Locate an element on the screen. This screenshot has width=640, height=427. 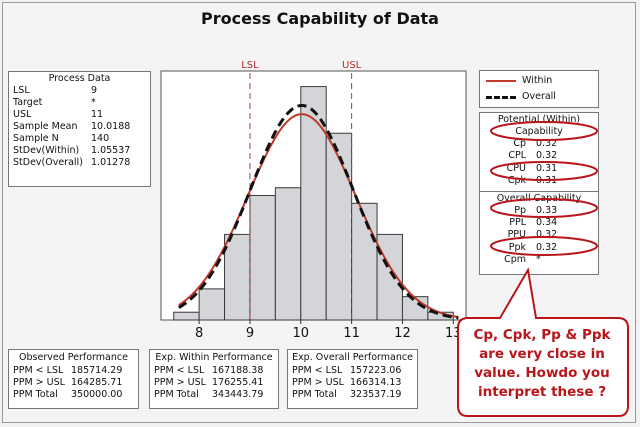
capability-row: Cpk 0.31 is located at coordinates (539, 181).